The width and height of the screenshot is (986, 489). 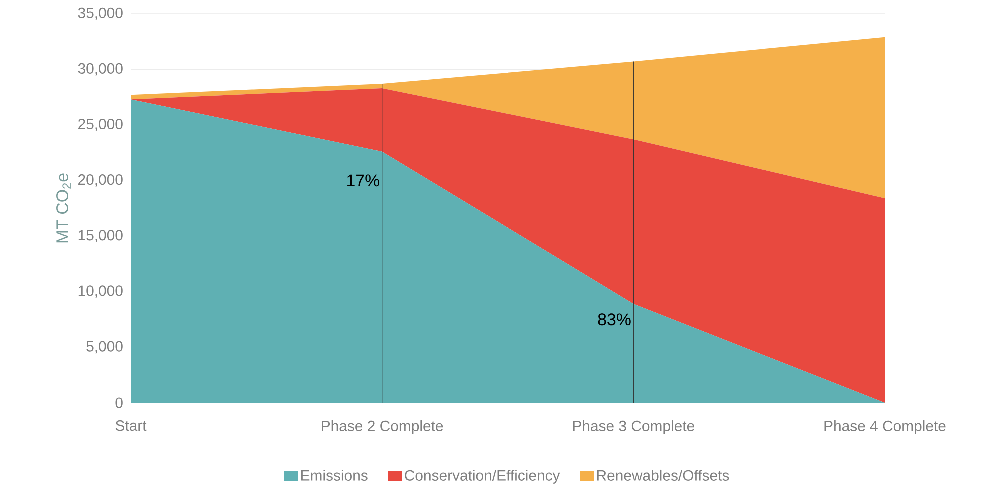 What do you see at coordinates (100, 14) in the screenshot?
I see `y-tick-label: 35,000` at bounding box center [100, 14].